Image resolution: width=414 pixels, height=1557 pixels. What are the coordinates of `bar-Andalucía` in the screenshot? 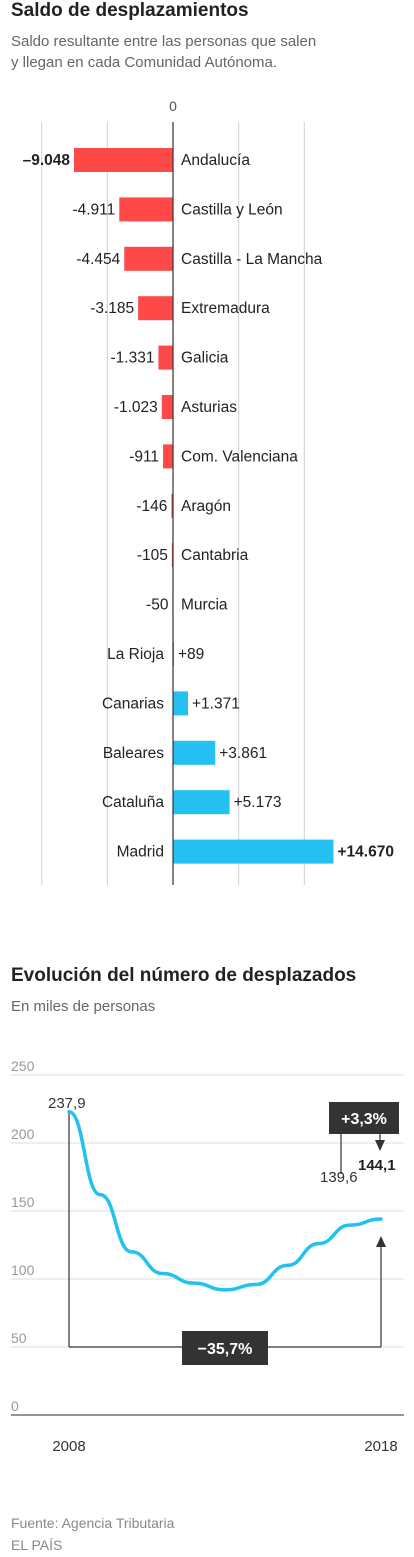 It's located at (123, 160).